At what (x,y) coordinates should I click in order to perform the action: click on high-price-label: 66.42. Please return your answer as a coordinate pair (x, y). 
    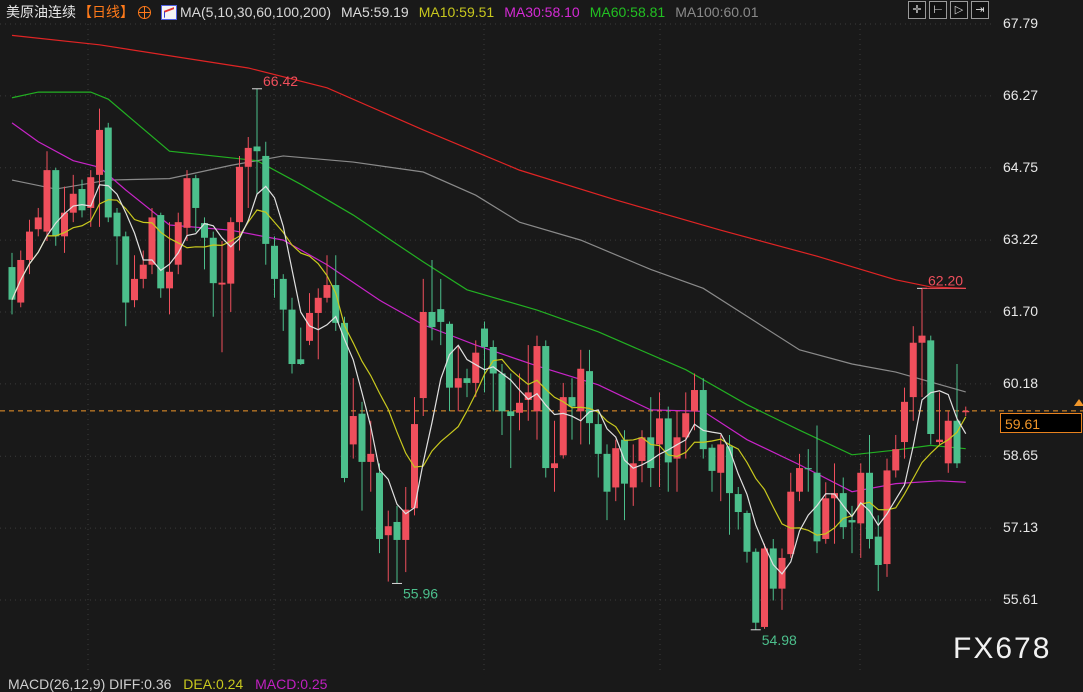
    Looking at the image, I should click on (280, 81).